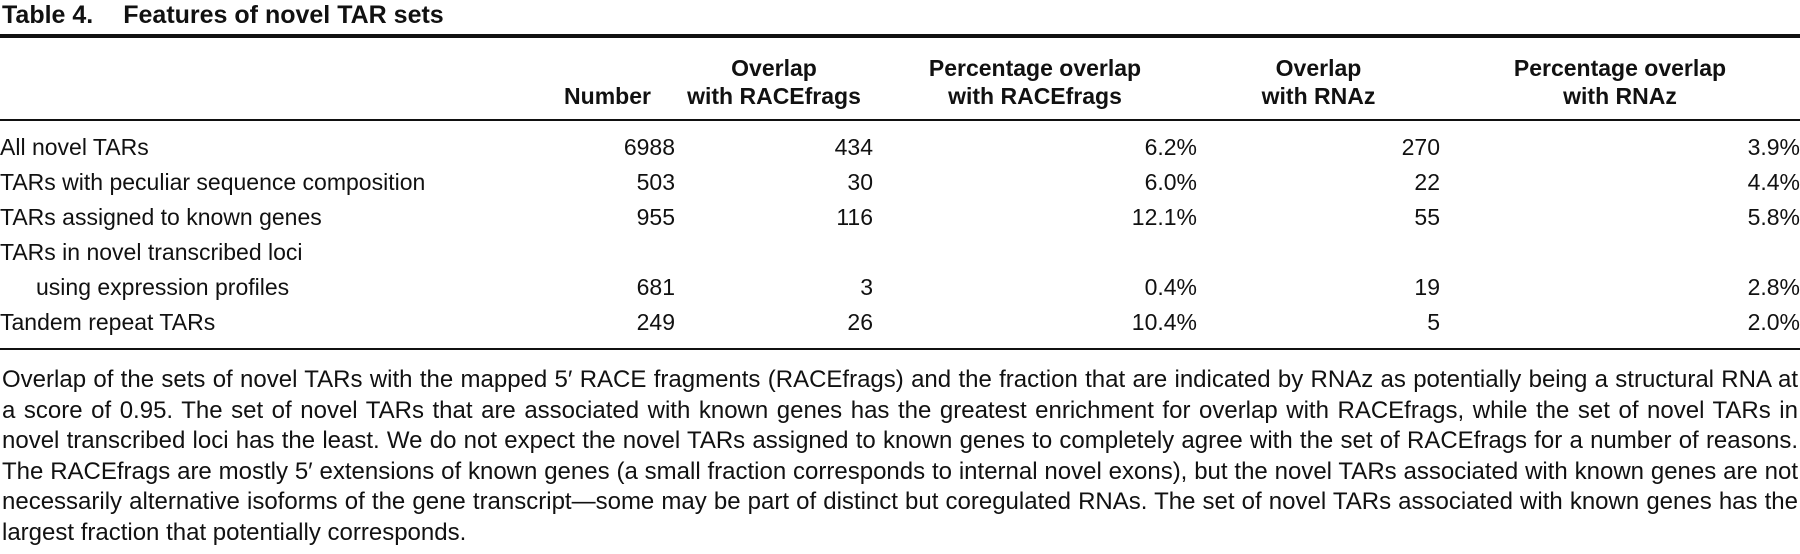 Image resolution: width=1800 pixels, height=554 pixels. What do you see at coordinates (655, 322) in the screenshot?
I see `table-cell-number: 249` at bounding box center [655, 322].